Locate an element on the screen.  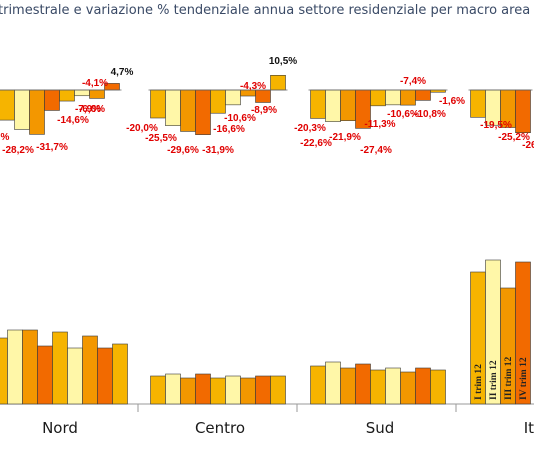
region-label: It is located at coordinates (529, 428).